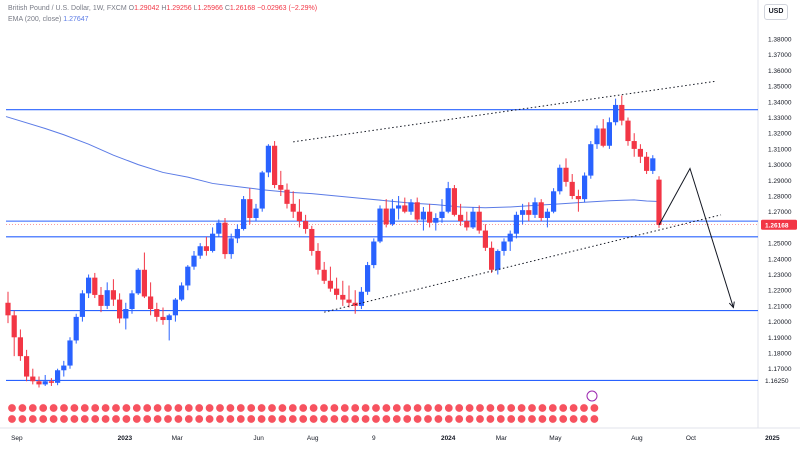 The image size is (800, 450). What do you see at coordinates (17, 438) in the screenshot?
I see `time-tick-label: Sep` at bounding box center [17, 438].